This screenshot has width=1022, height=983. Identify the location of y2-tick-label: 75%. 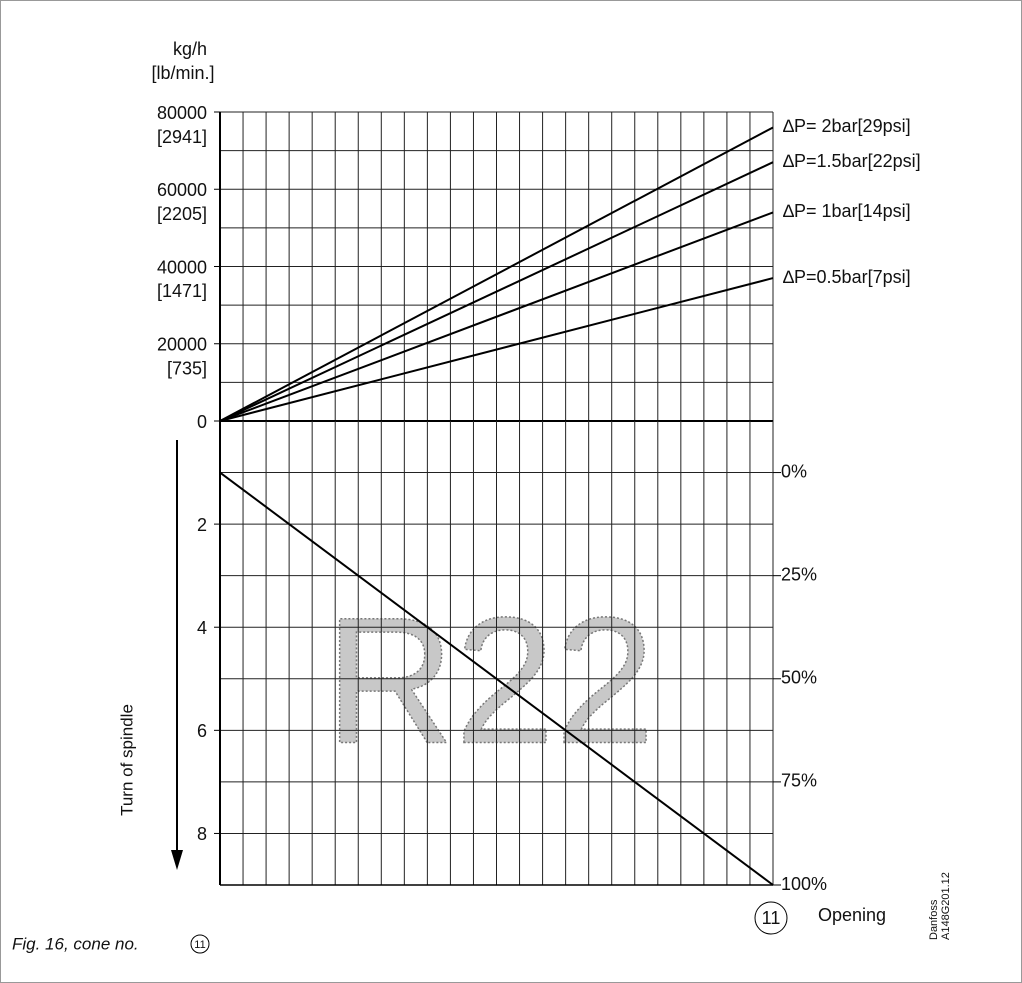
(799, 781).